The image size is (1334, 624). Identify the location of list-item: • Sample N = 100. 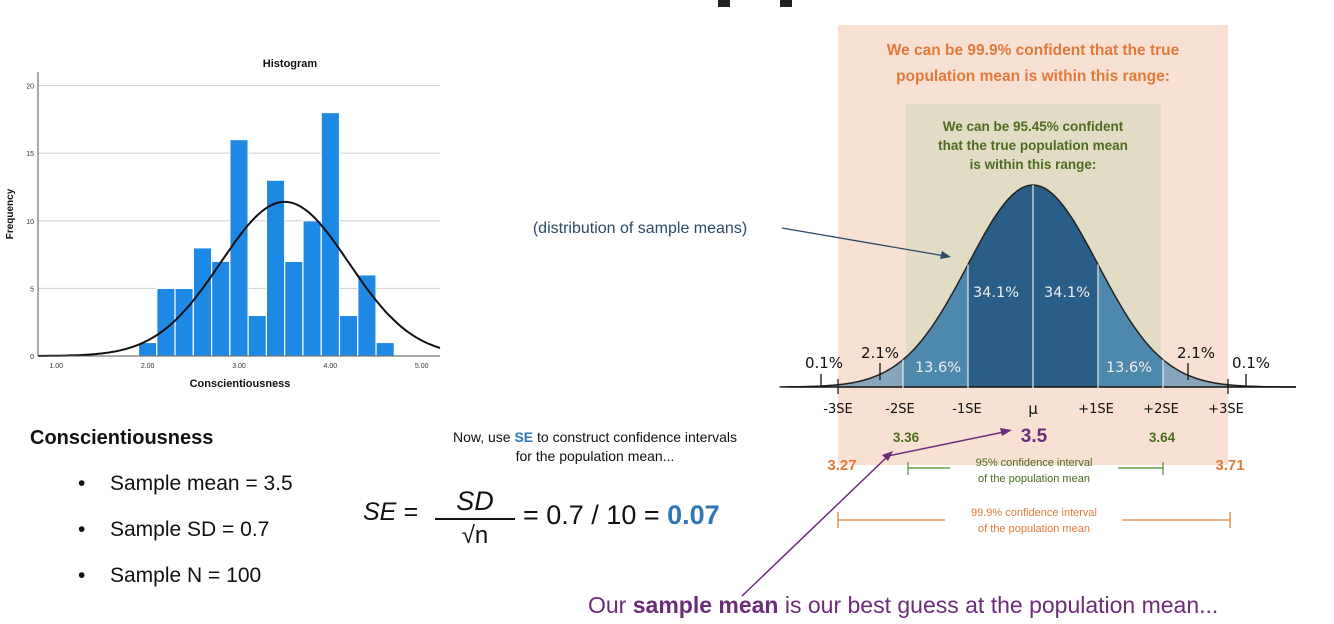
(185, 585).